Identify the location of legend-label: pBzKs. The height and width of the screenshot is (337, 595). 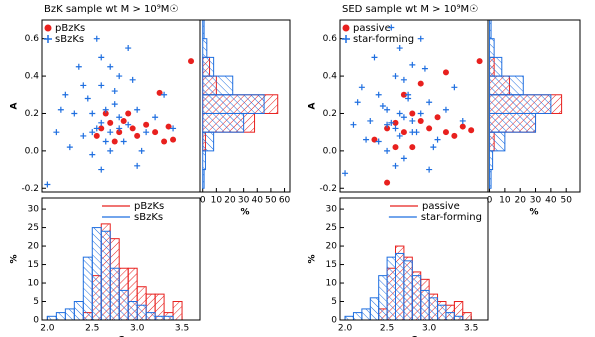
(149, 206).